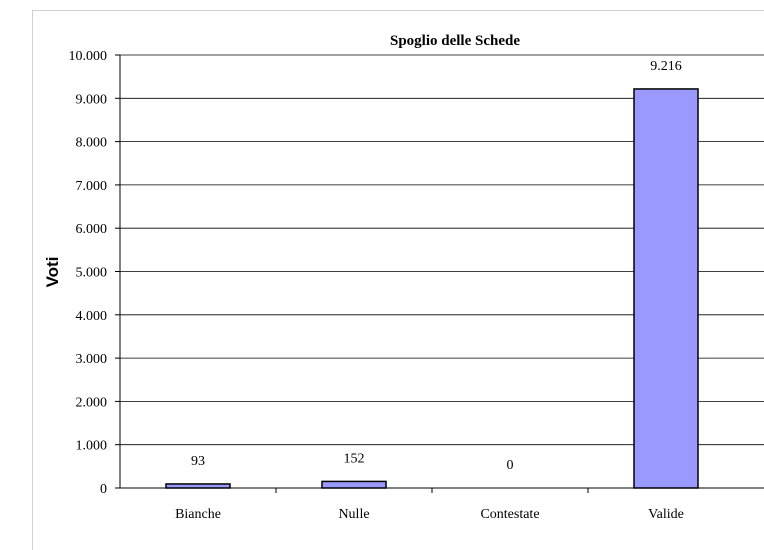 This screenshot has height=550, width=764. I want to click on value-label-valide: 9.216, so click(666, 66).